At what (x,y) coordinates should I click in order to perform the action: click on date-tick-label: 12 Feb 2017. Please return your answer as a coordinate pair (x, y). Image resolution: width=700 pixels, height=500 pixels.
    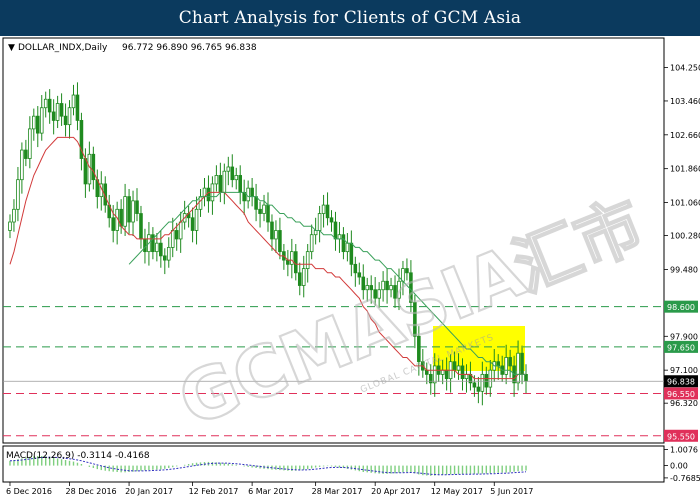
    Looking at the image, I should click on (214, 491).